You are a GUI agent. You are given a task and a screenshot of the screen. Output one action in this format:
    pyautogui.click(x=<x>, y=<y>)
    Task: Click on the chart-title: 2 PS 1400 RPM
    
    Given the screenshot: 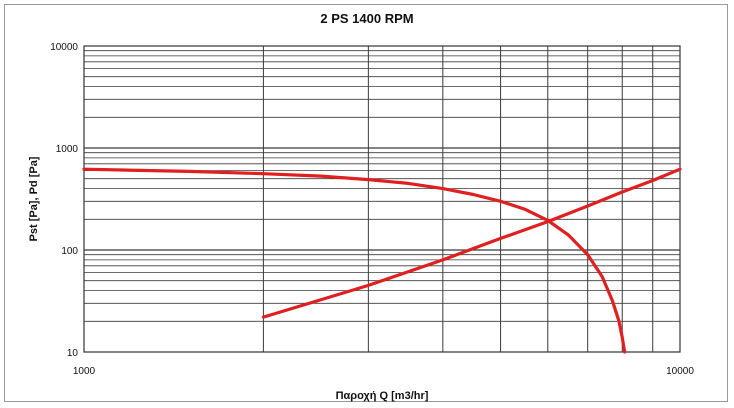 What is the action you would take?
    pyautogui.click(x=366, y=18)
    